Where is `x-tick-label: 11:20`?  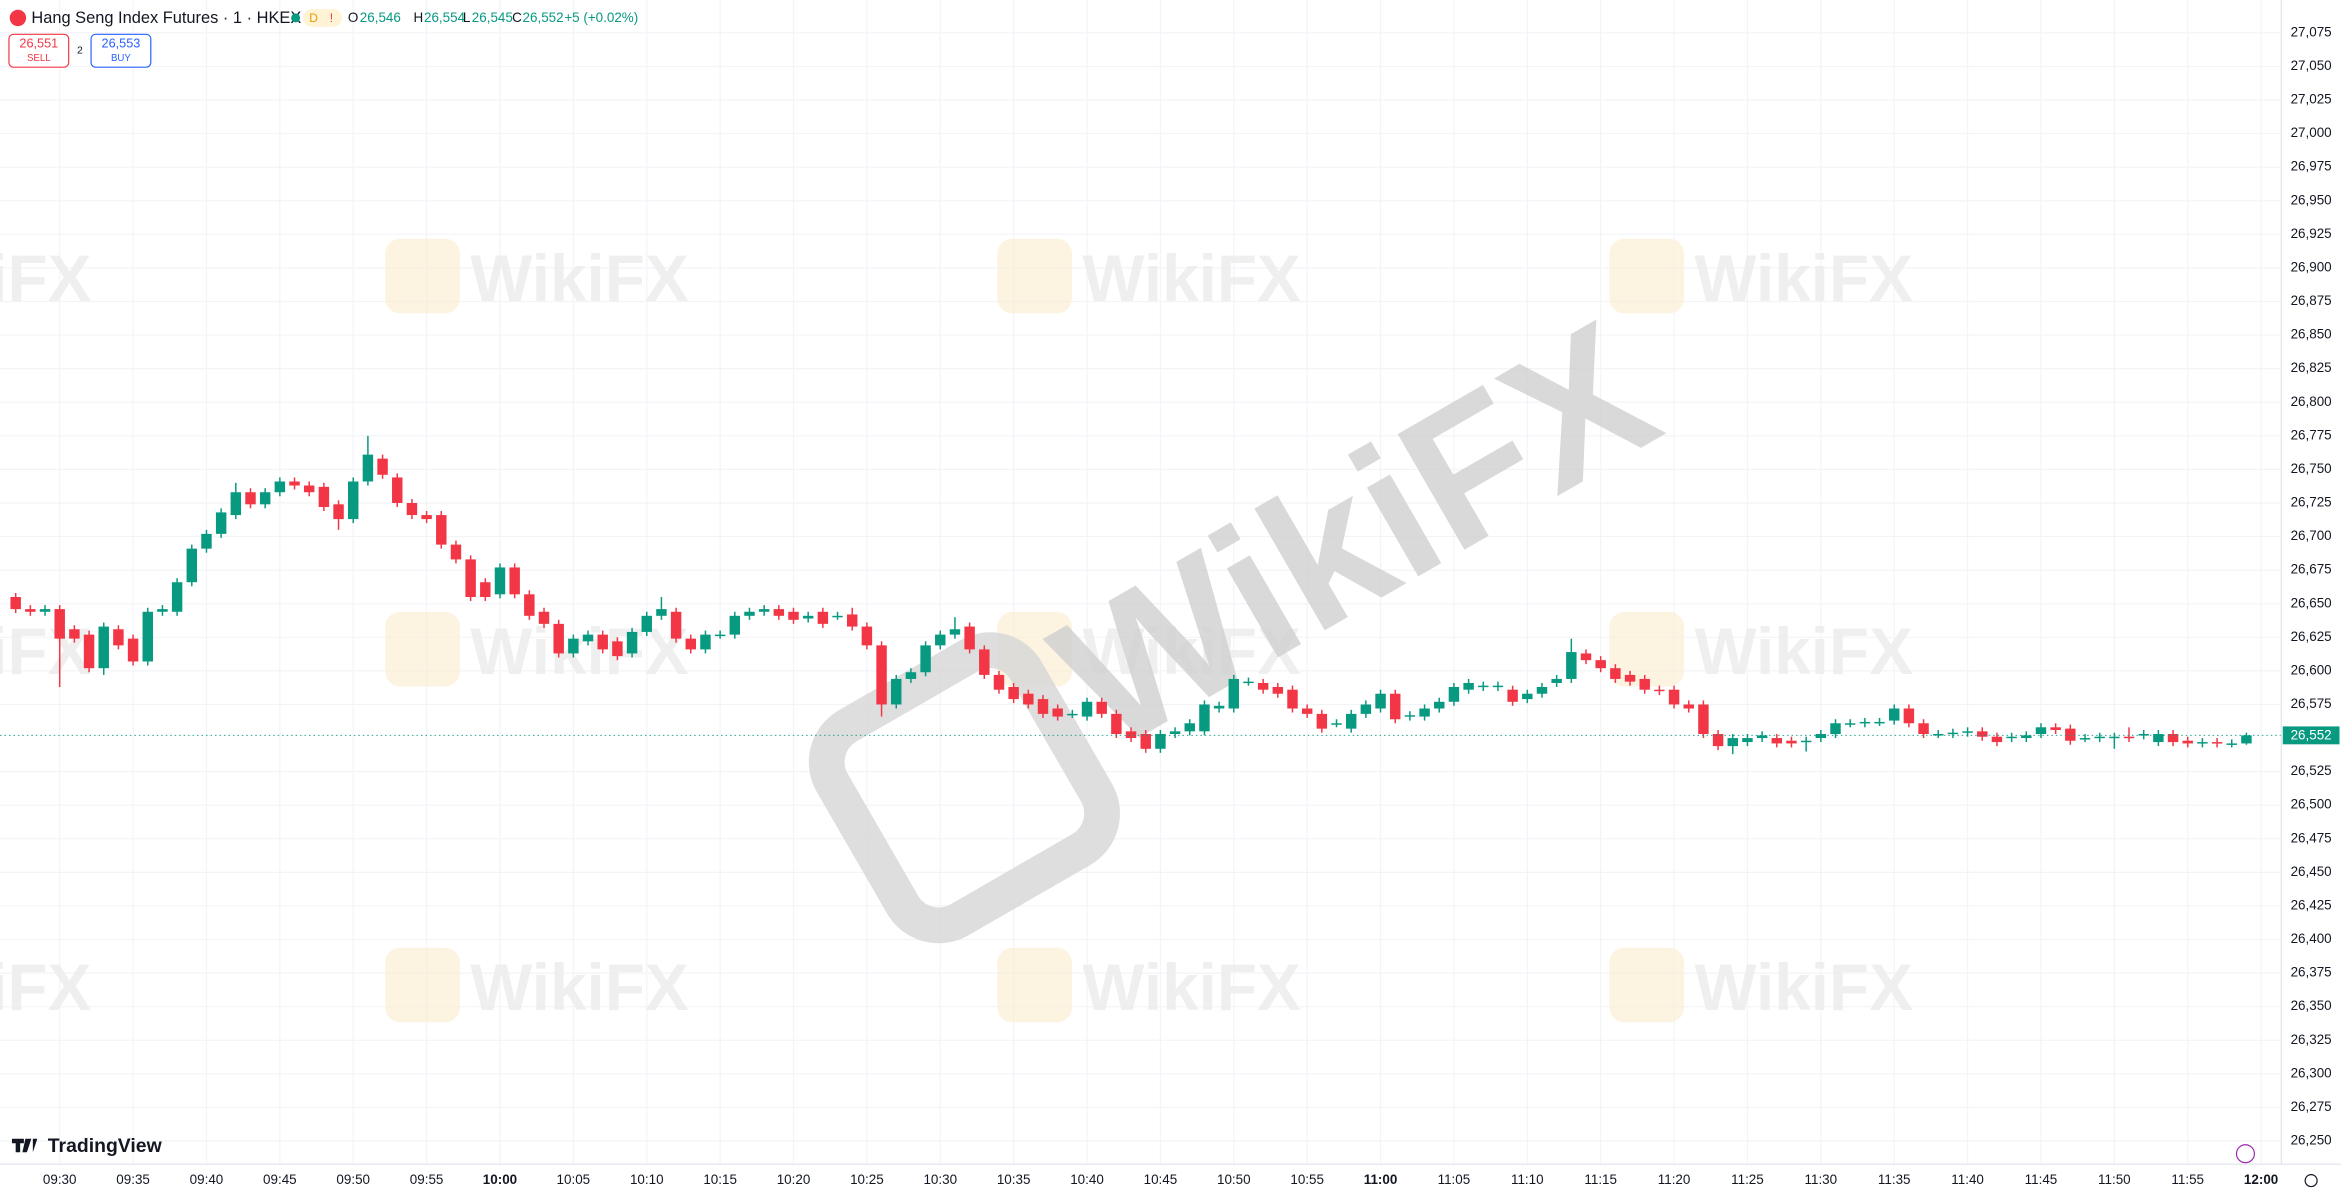
x-tick-label: 11:20 is located at coordinates (1674, 1179).